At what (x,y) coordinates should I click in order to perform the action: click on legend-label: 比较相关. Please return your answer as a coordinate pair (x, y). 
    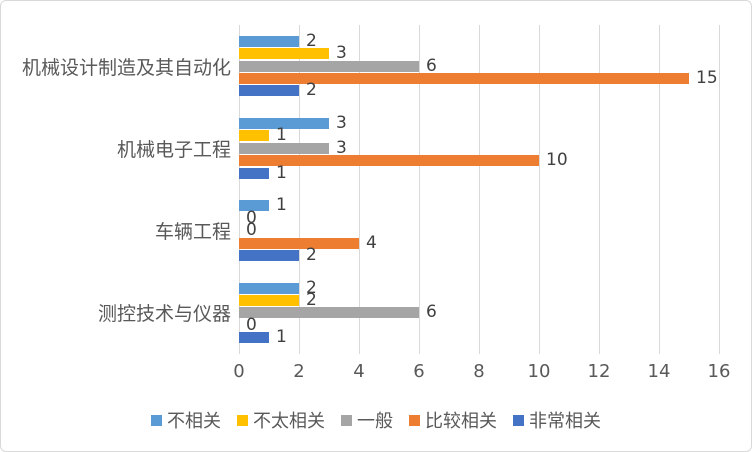
    Looking at the image, I should click on (461, 421).